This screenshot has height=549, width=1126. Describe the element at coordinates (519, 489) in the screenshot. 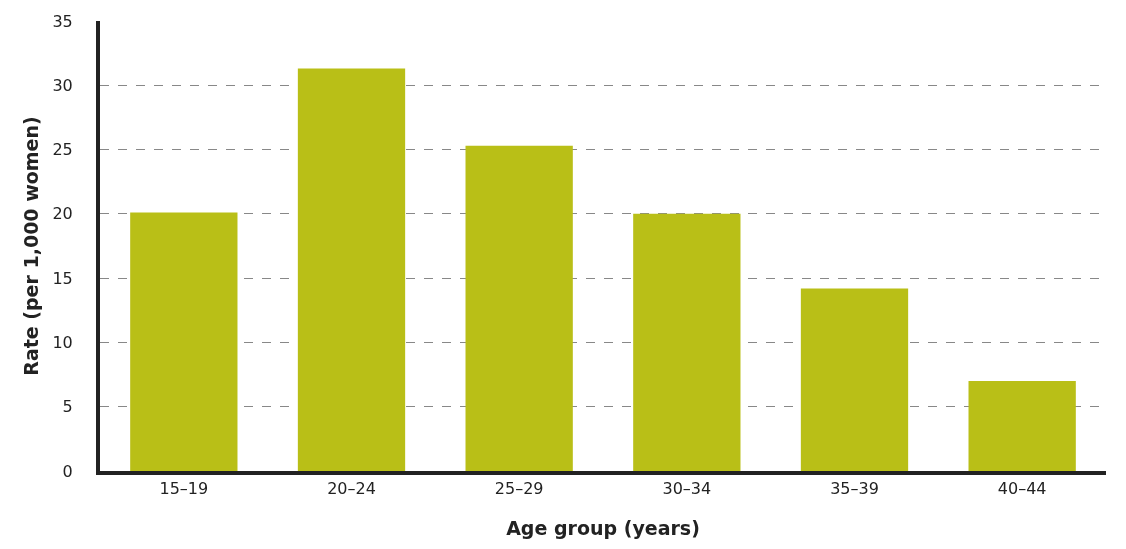

I see `x-tick-label: 25–29` at that location.